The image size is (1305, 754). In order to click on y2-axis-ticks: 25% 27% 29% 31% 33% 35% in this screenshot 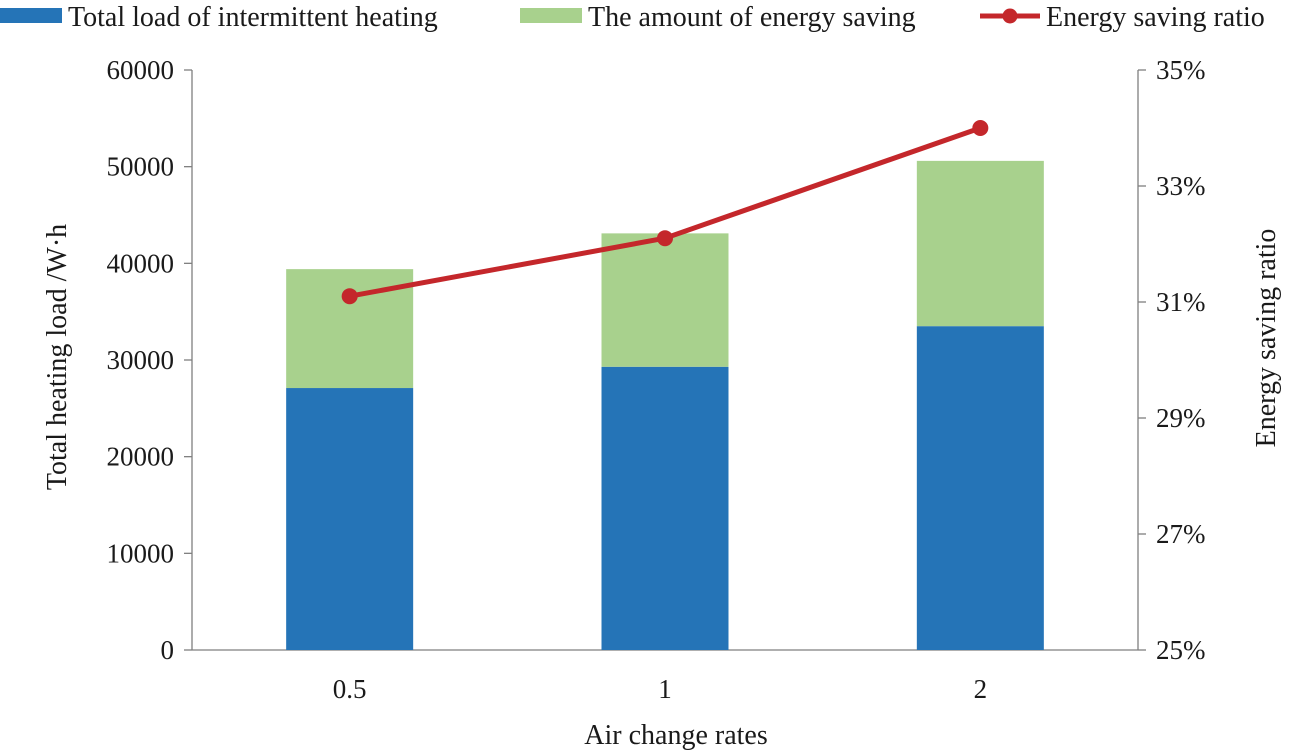, I will do `click(1172, 360)`.